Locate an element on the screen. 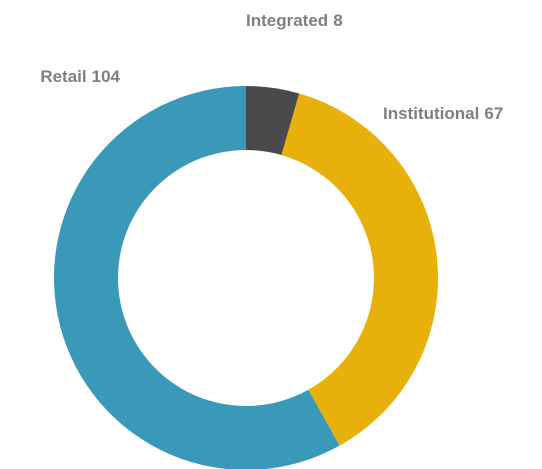 The width and height of the screenshot is (542, 469). segment-label: Integrated 8 is located at coordinates (294, 20).